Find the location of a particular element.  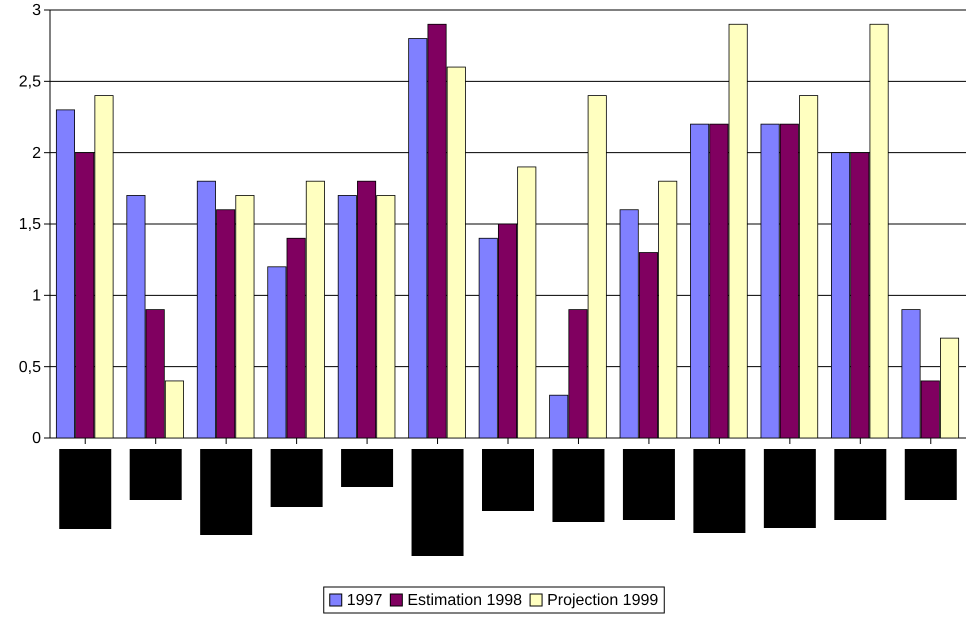

y-tick-label: 1 is located at coordinates (37, 295).